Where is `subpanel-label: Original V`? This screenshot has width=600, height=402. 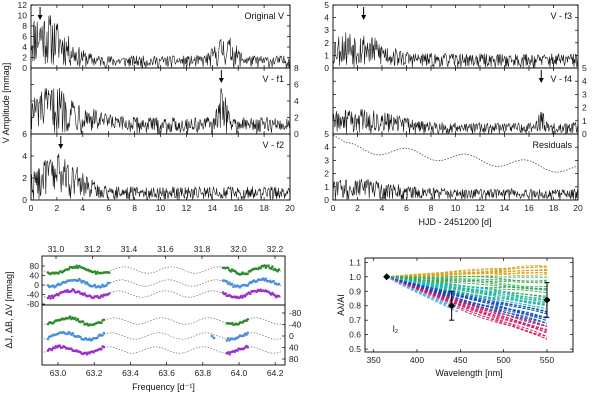
subpanel-label: Original V is located at coordinates (264, 16).